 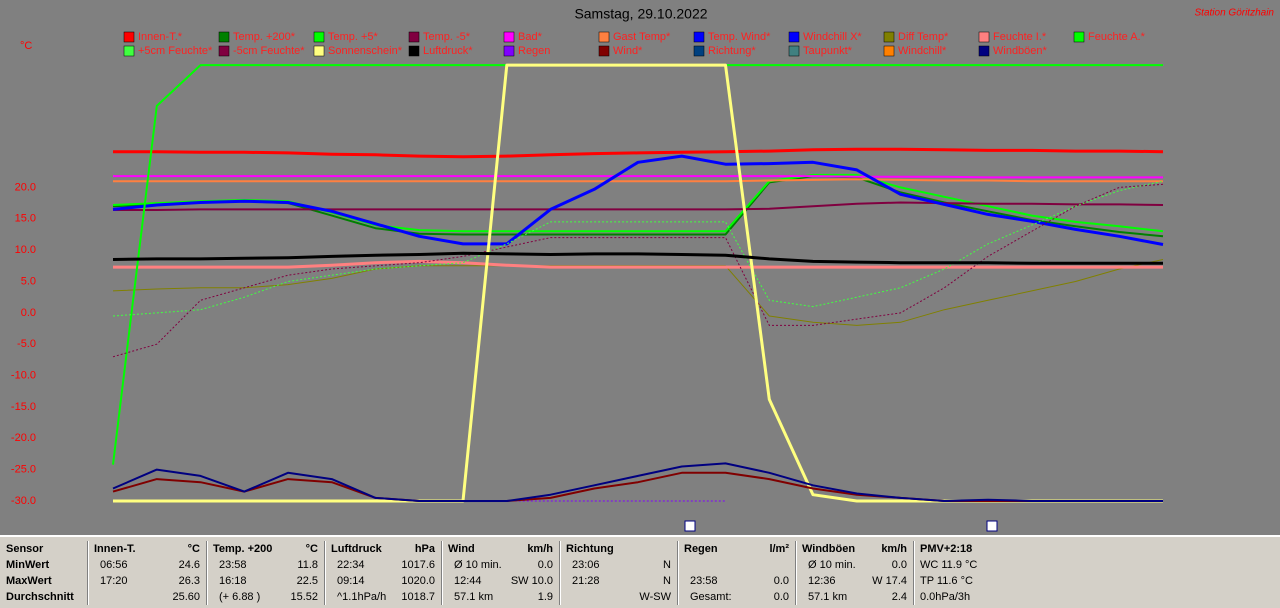 What do you see at coordinates (193, 549) in the screenshot?
I see `column-unit: °C` at bounding box center [193, 549].